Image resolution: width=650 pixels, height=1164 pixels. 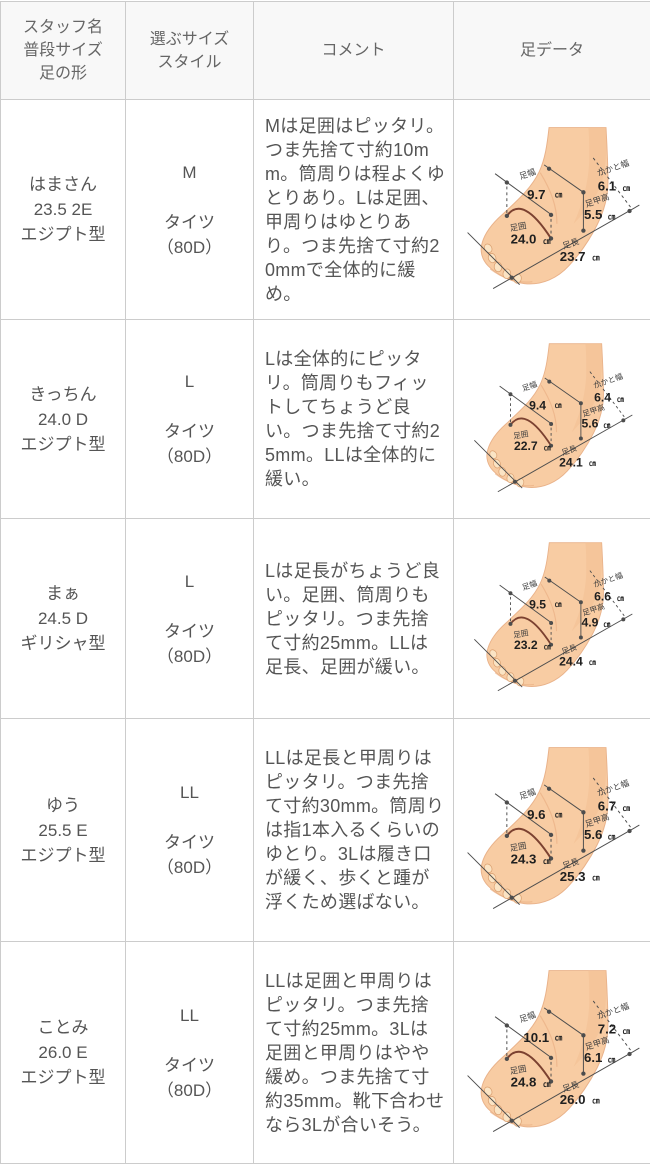 I want to click on staff-usual-size: 26.0 E, so click(x=63, y=1052).